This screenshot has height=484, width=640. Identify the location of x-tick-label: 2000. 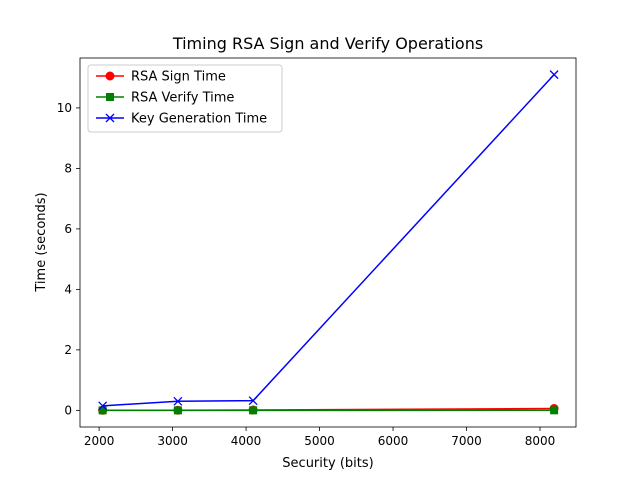
(99, 441).